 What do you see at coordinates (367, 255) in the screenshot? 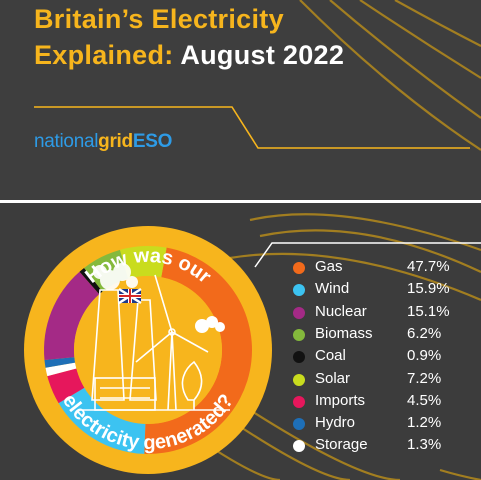
I see `legend-rule` at bounding box center [367, 255].